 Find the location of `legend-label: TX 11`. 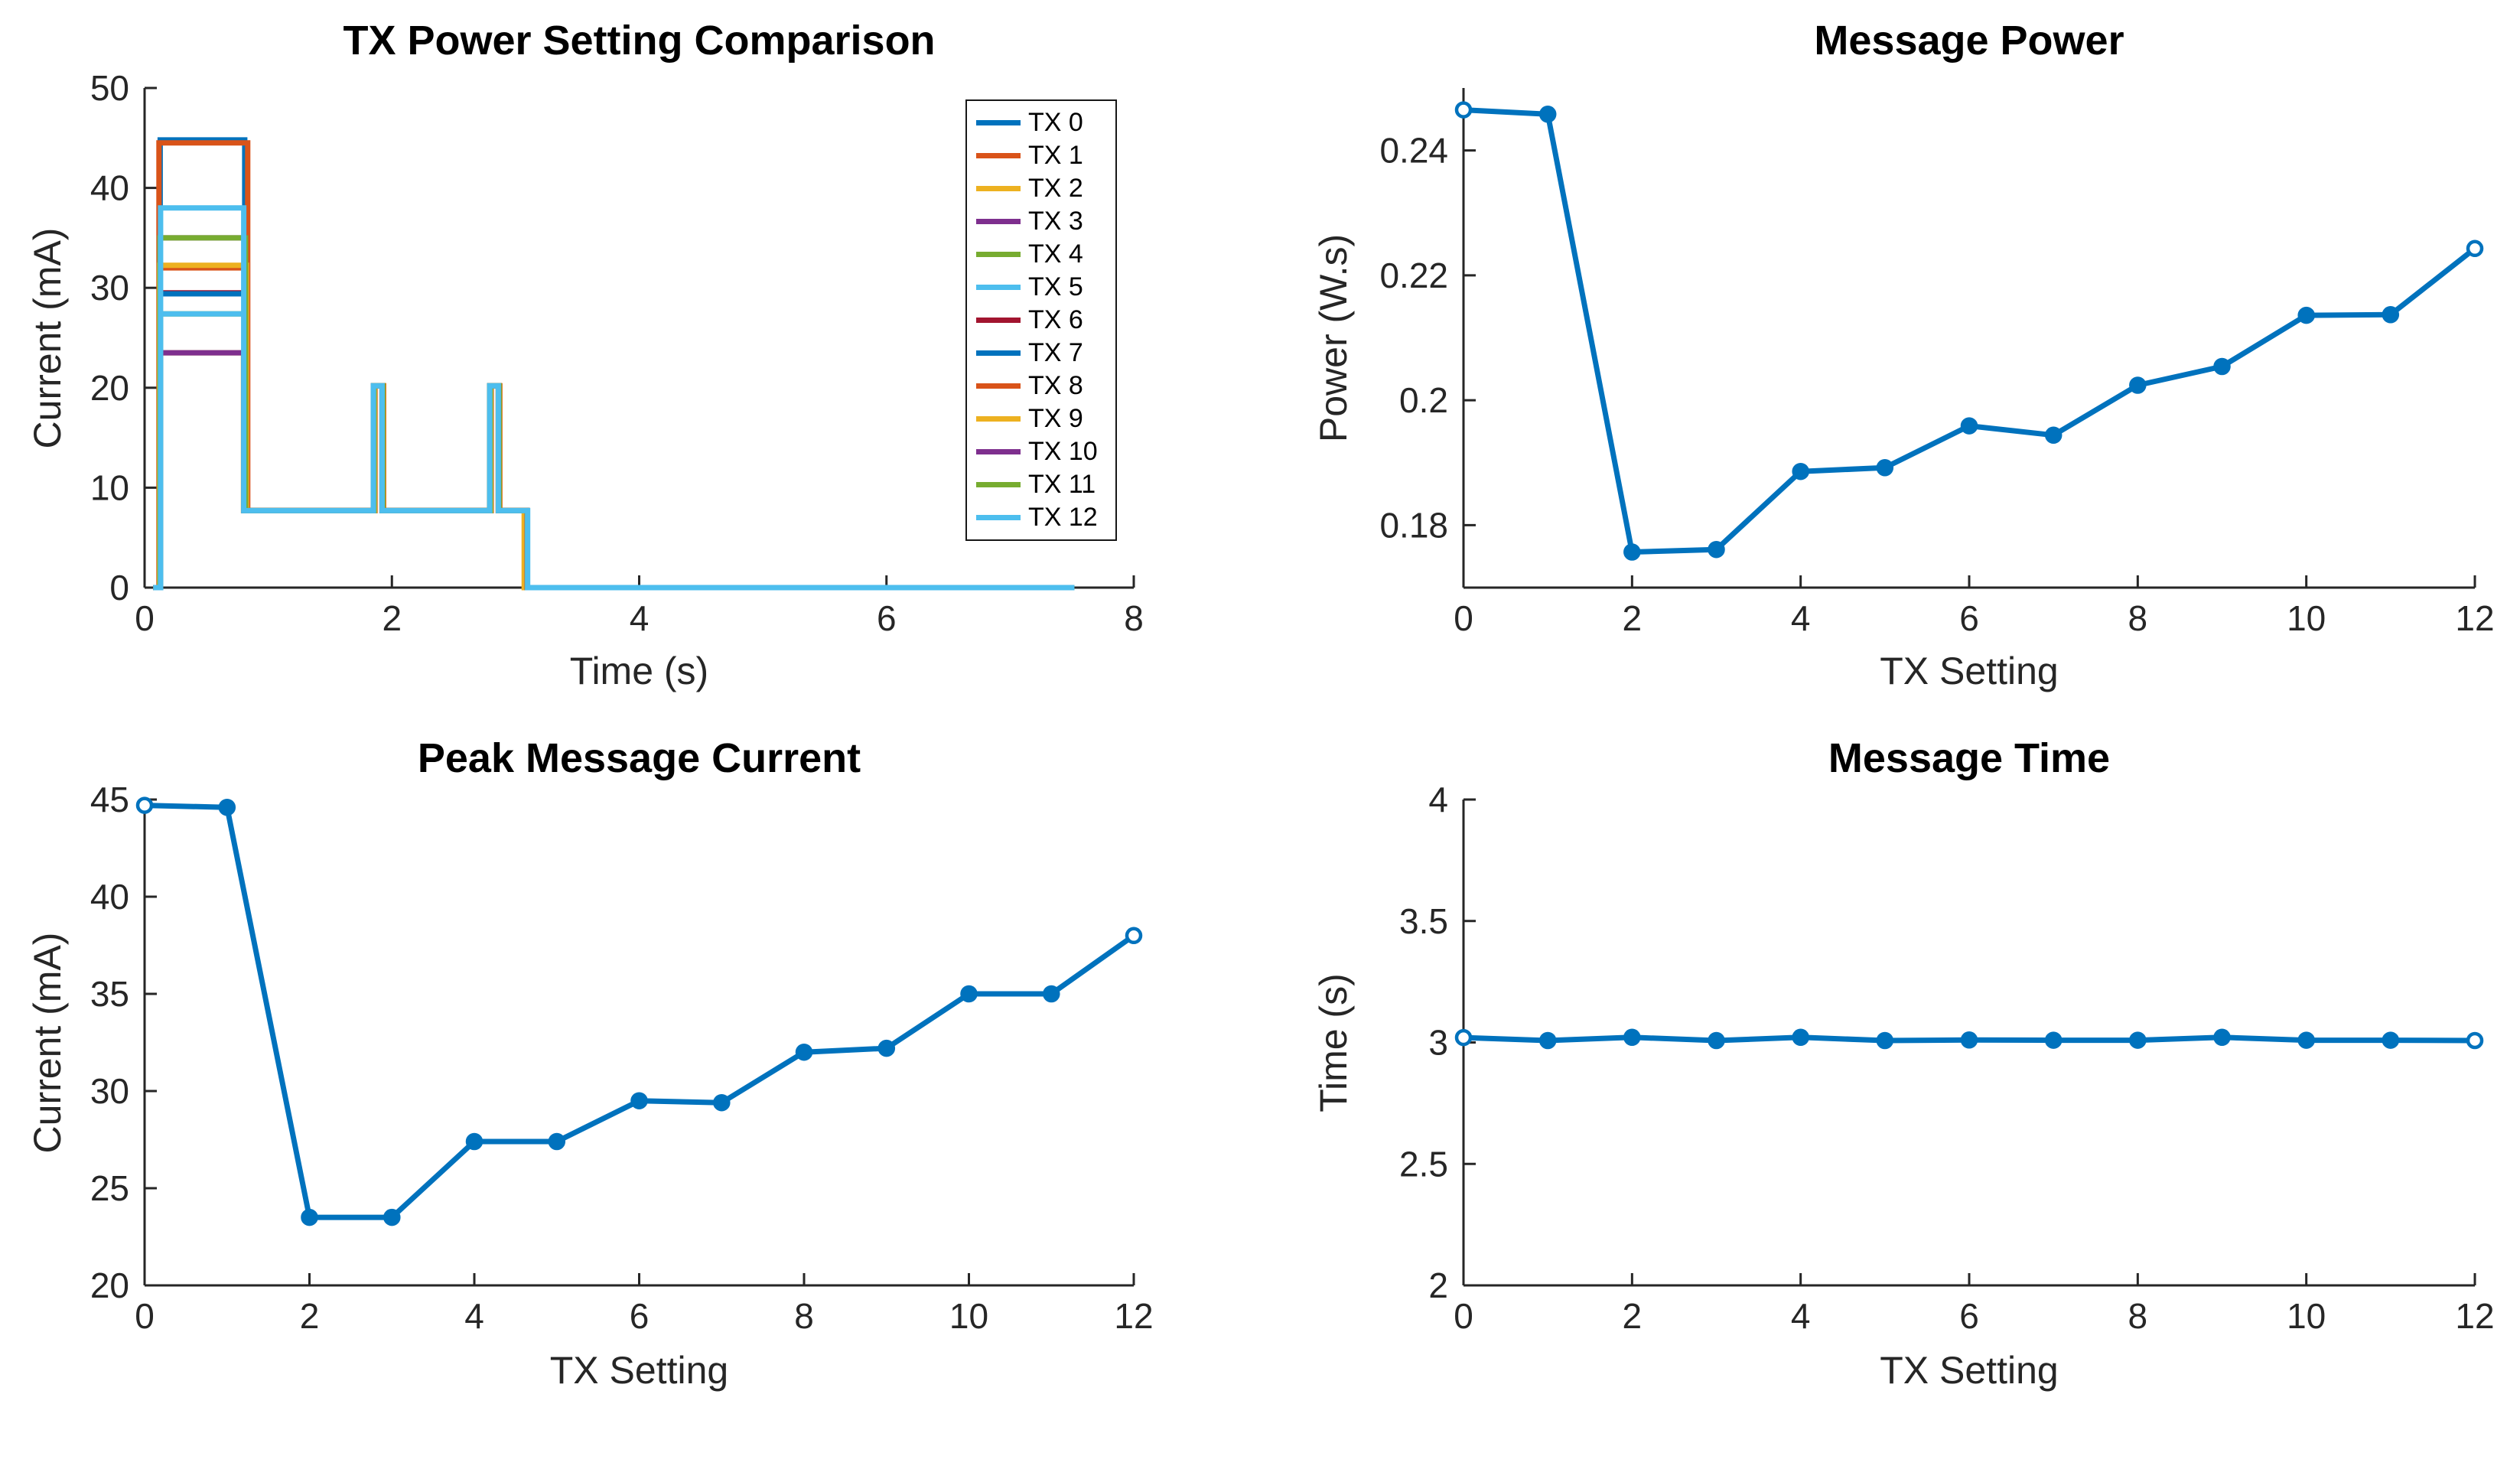

legend-label: TX 11 is located at coordinates (1062, 485).